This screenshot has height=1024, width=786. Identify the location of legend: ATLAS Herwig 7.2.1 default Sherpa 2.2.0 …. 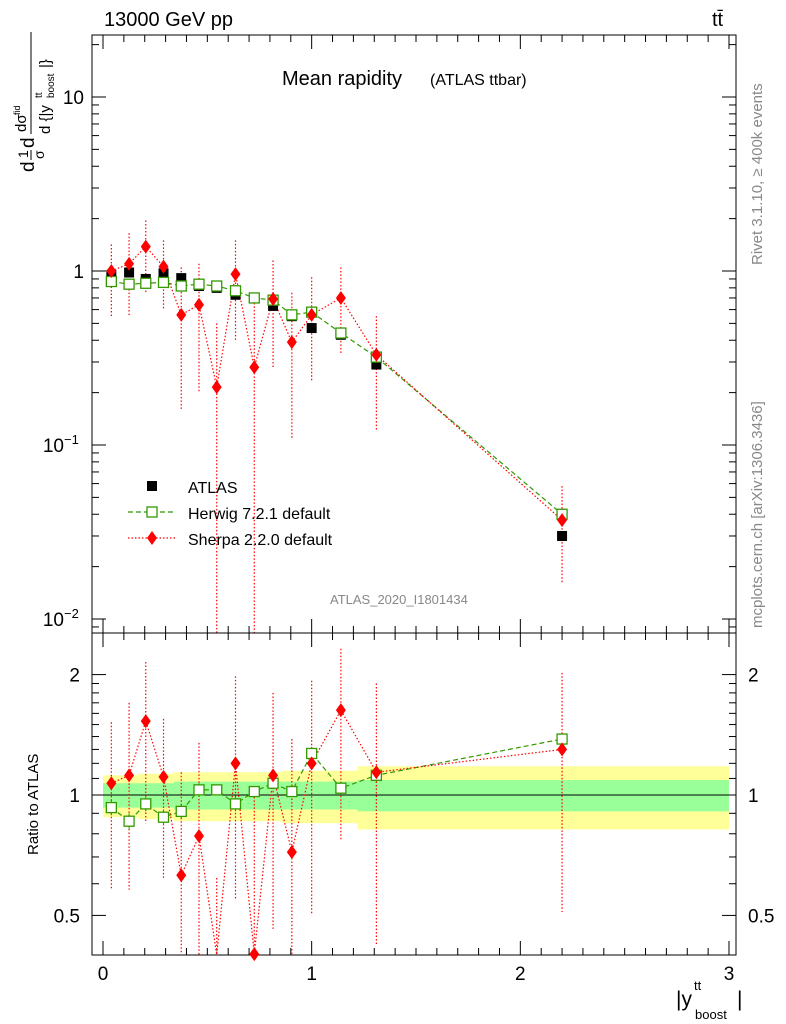
(230, 514).